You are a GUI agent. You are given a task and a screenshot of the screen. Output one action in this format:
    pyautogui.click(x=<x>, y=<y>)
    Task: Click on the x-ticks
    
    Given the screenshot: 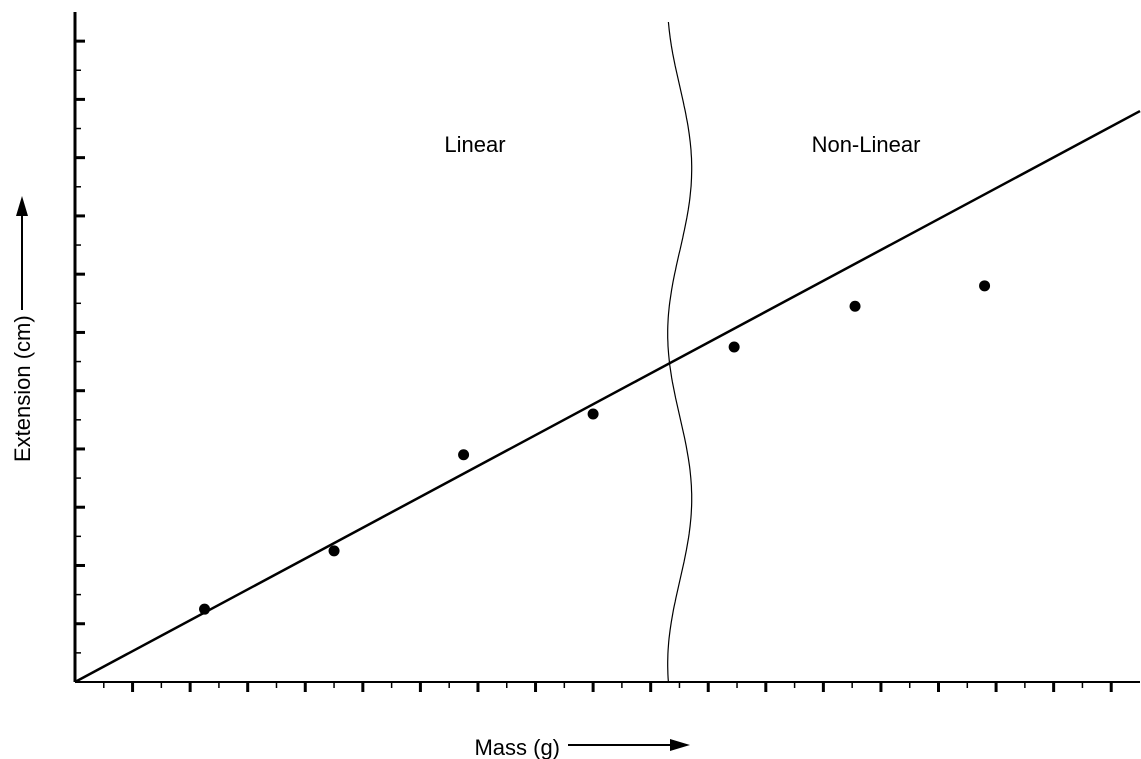 What is the action you would take?
    pyautogui.click(x=608, y=687)
    